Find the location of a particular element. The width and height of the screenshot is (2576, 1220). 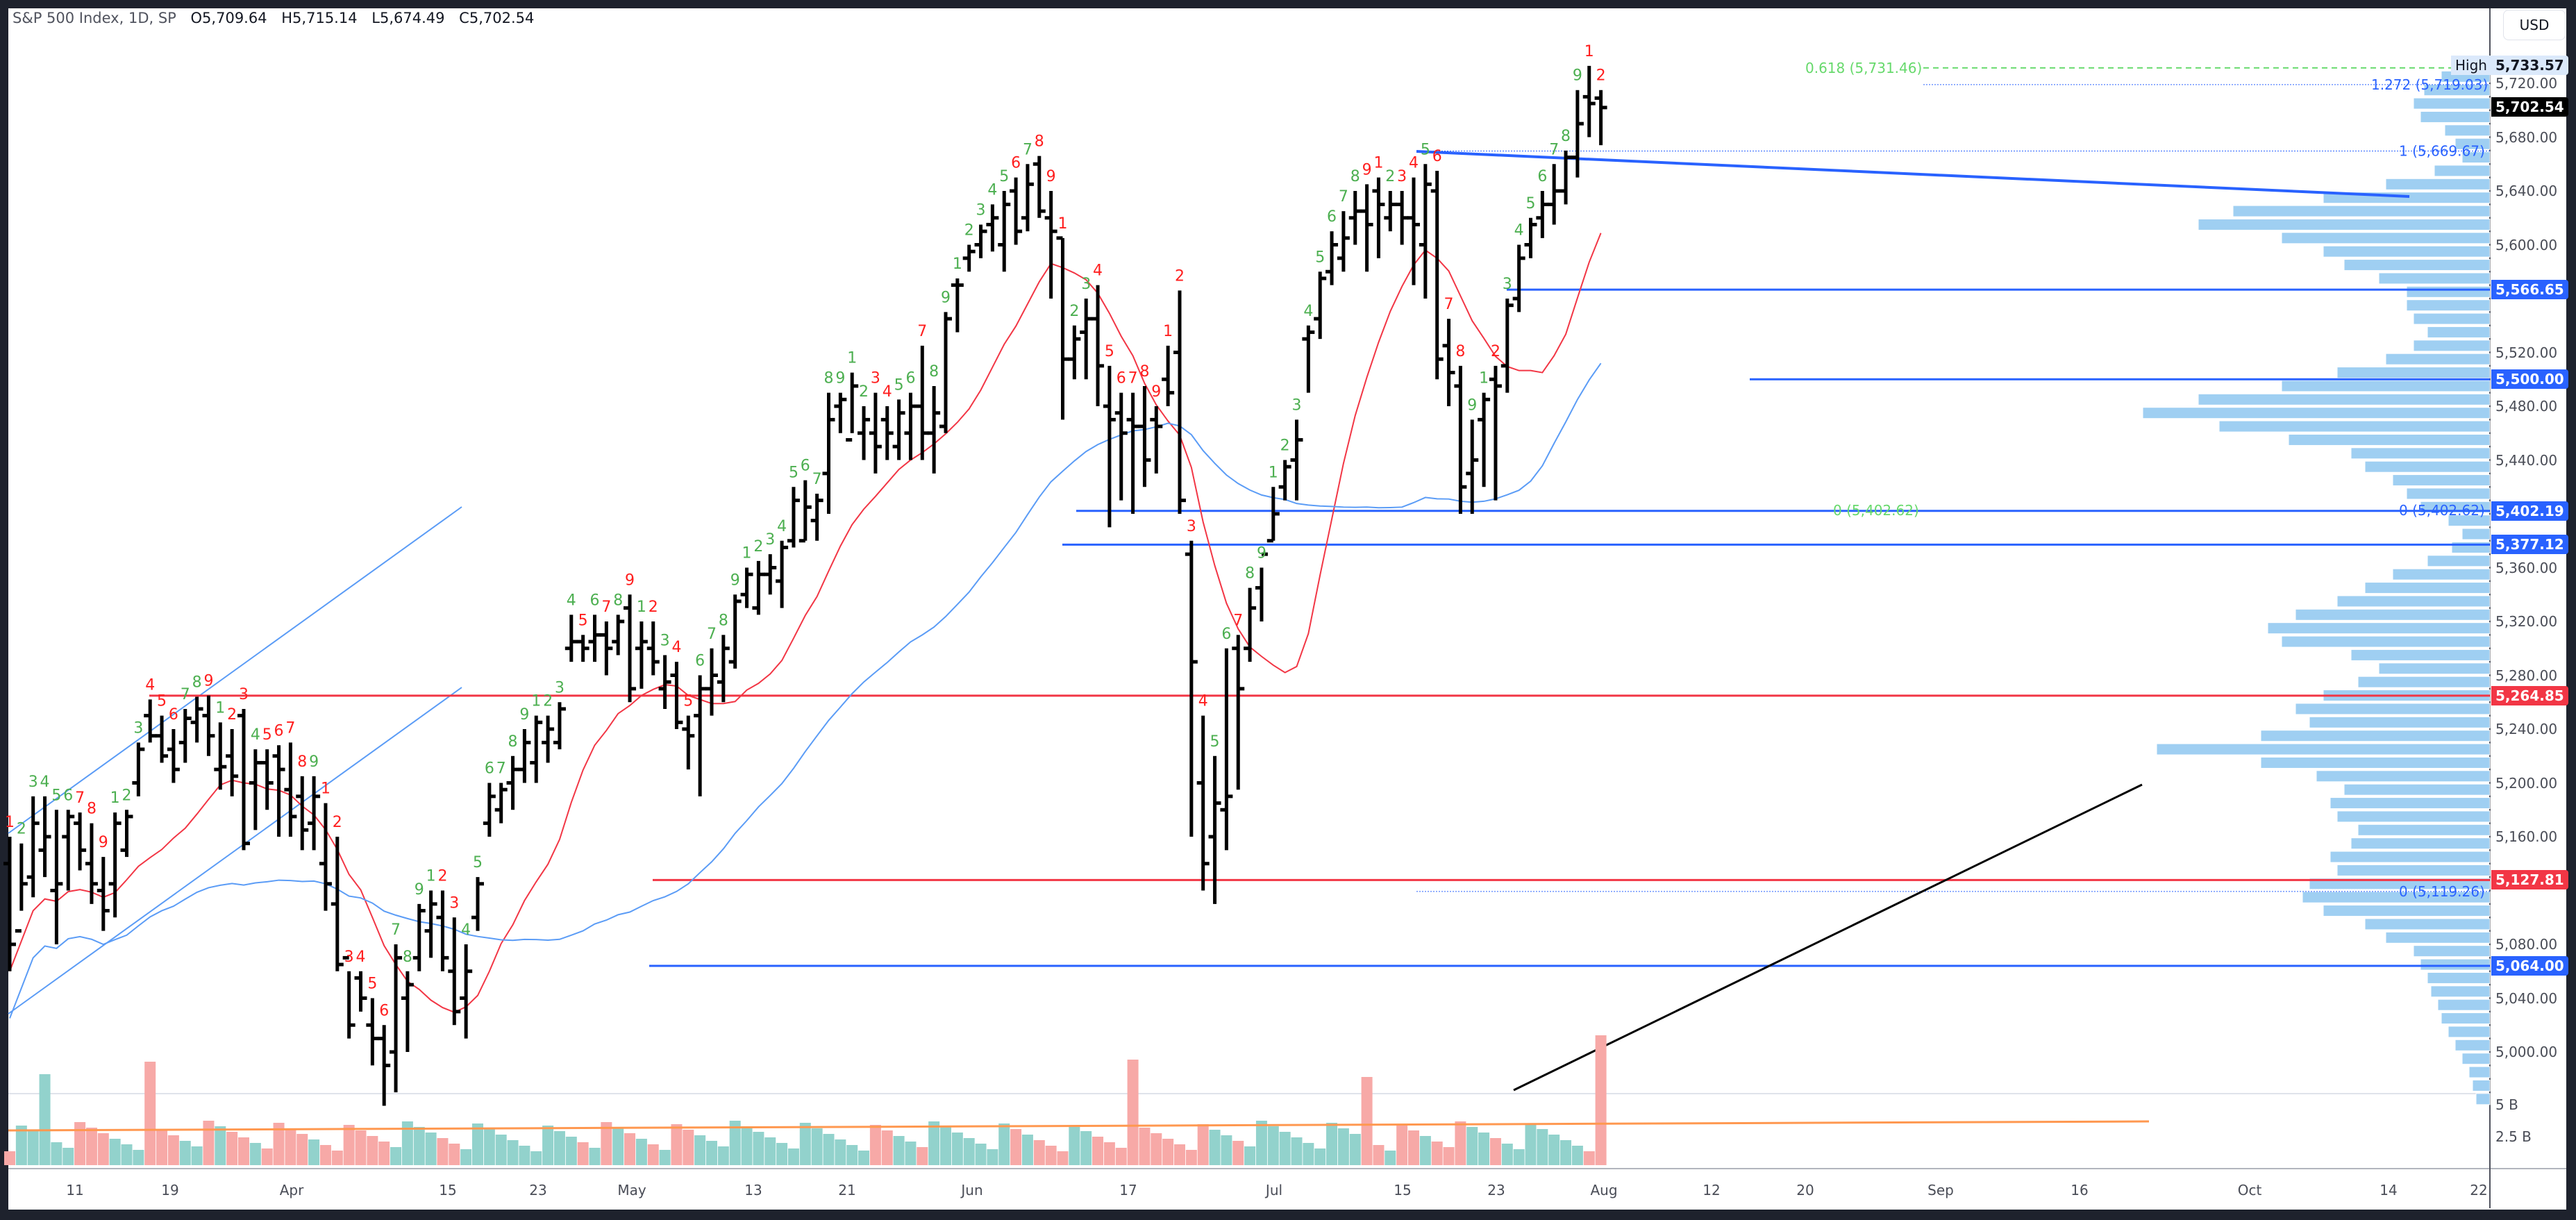

price-tick-label: 5,600.00 is located at coordinates (2526, 245).